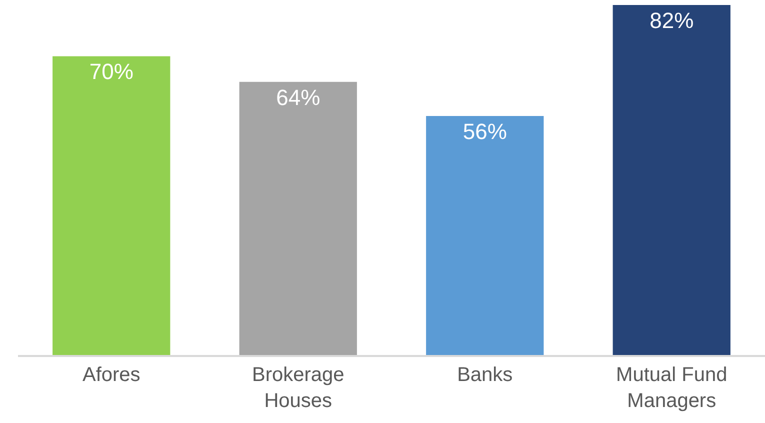 This screenshot has height=423, width=765. What do you see at coordinates (111, 71) in the screenshot?
I see `data-label: 70%` at bounding box center [111, 71].